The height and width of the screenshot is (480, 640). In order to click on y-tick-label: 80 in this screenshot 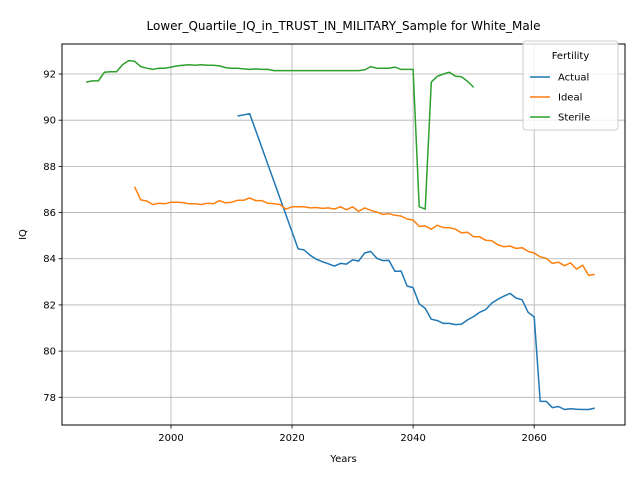, I will do `click(49, 352)`.